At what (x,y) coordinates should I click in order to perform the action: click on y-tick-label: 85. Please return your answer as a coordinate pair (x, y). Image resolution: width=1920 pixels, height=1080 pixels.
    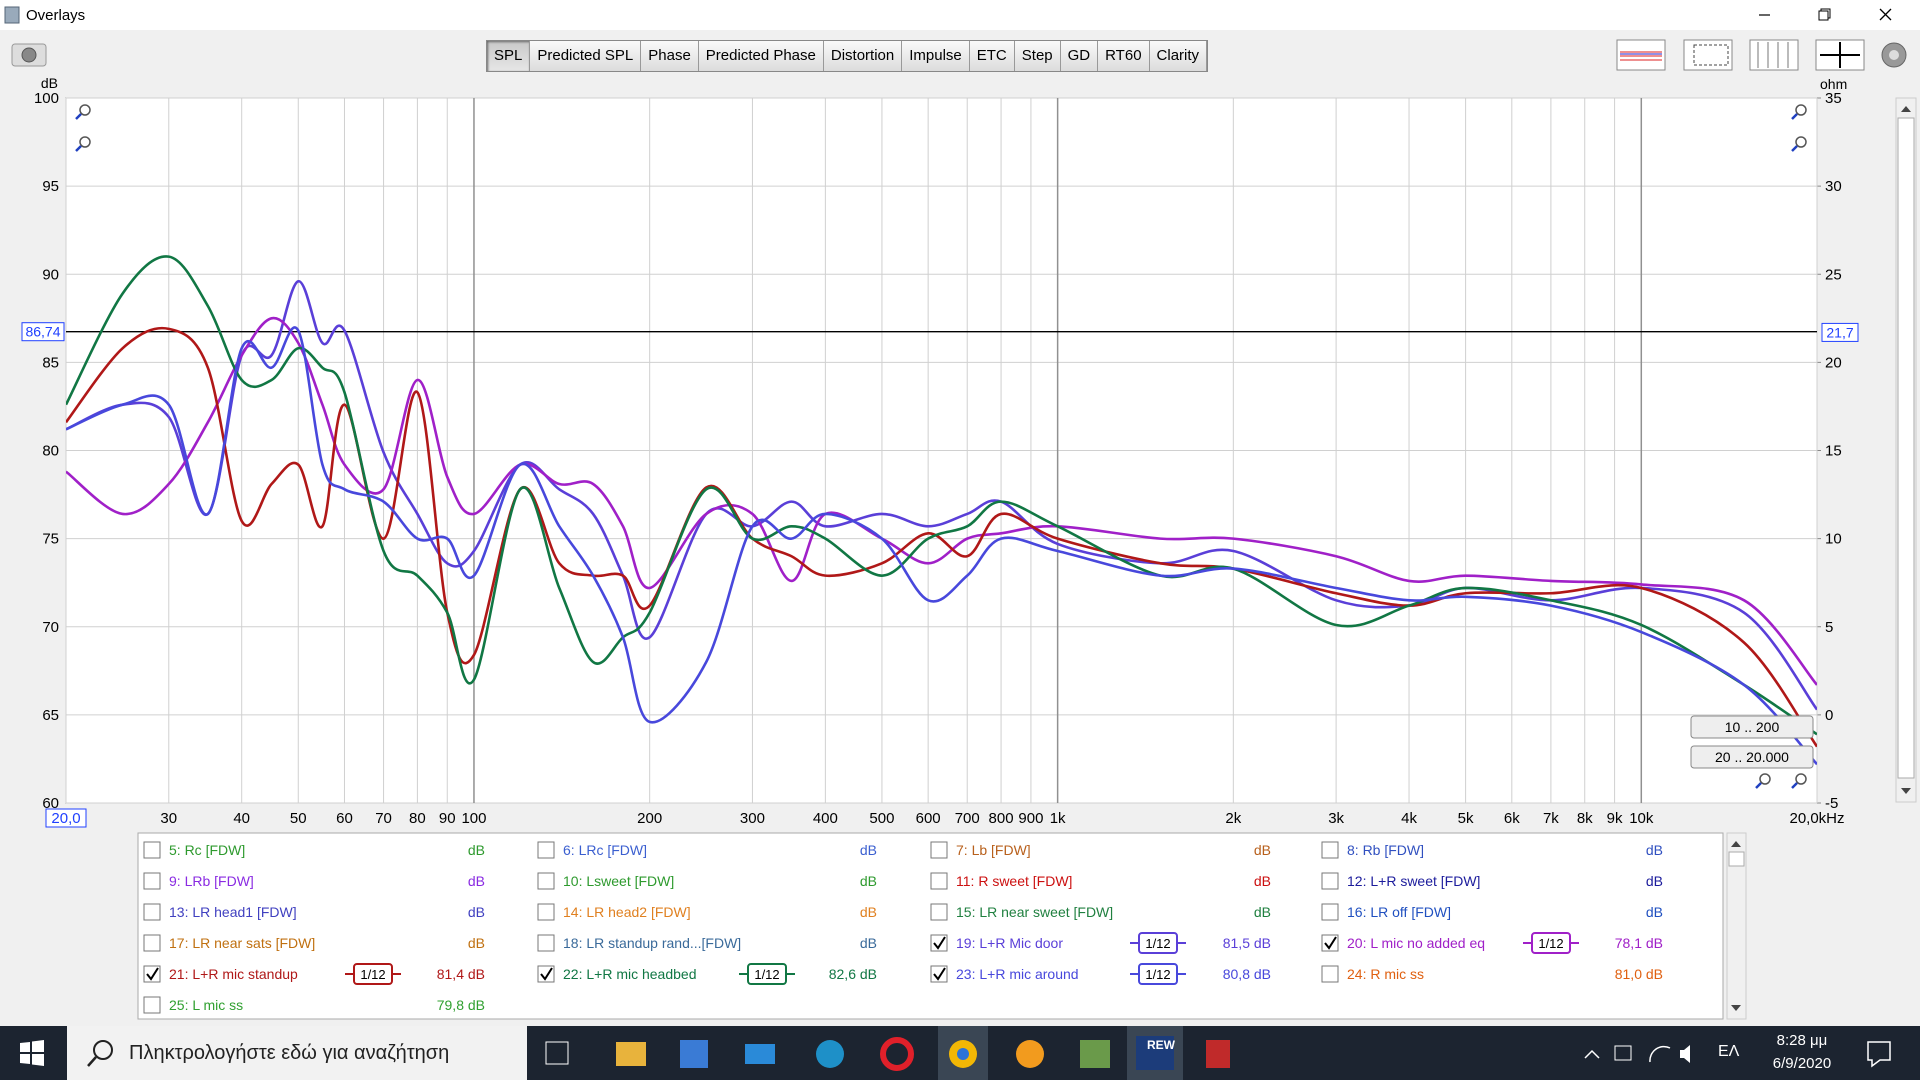
    Looking at the image, I should click on (50, 362).